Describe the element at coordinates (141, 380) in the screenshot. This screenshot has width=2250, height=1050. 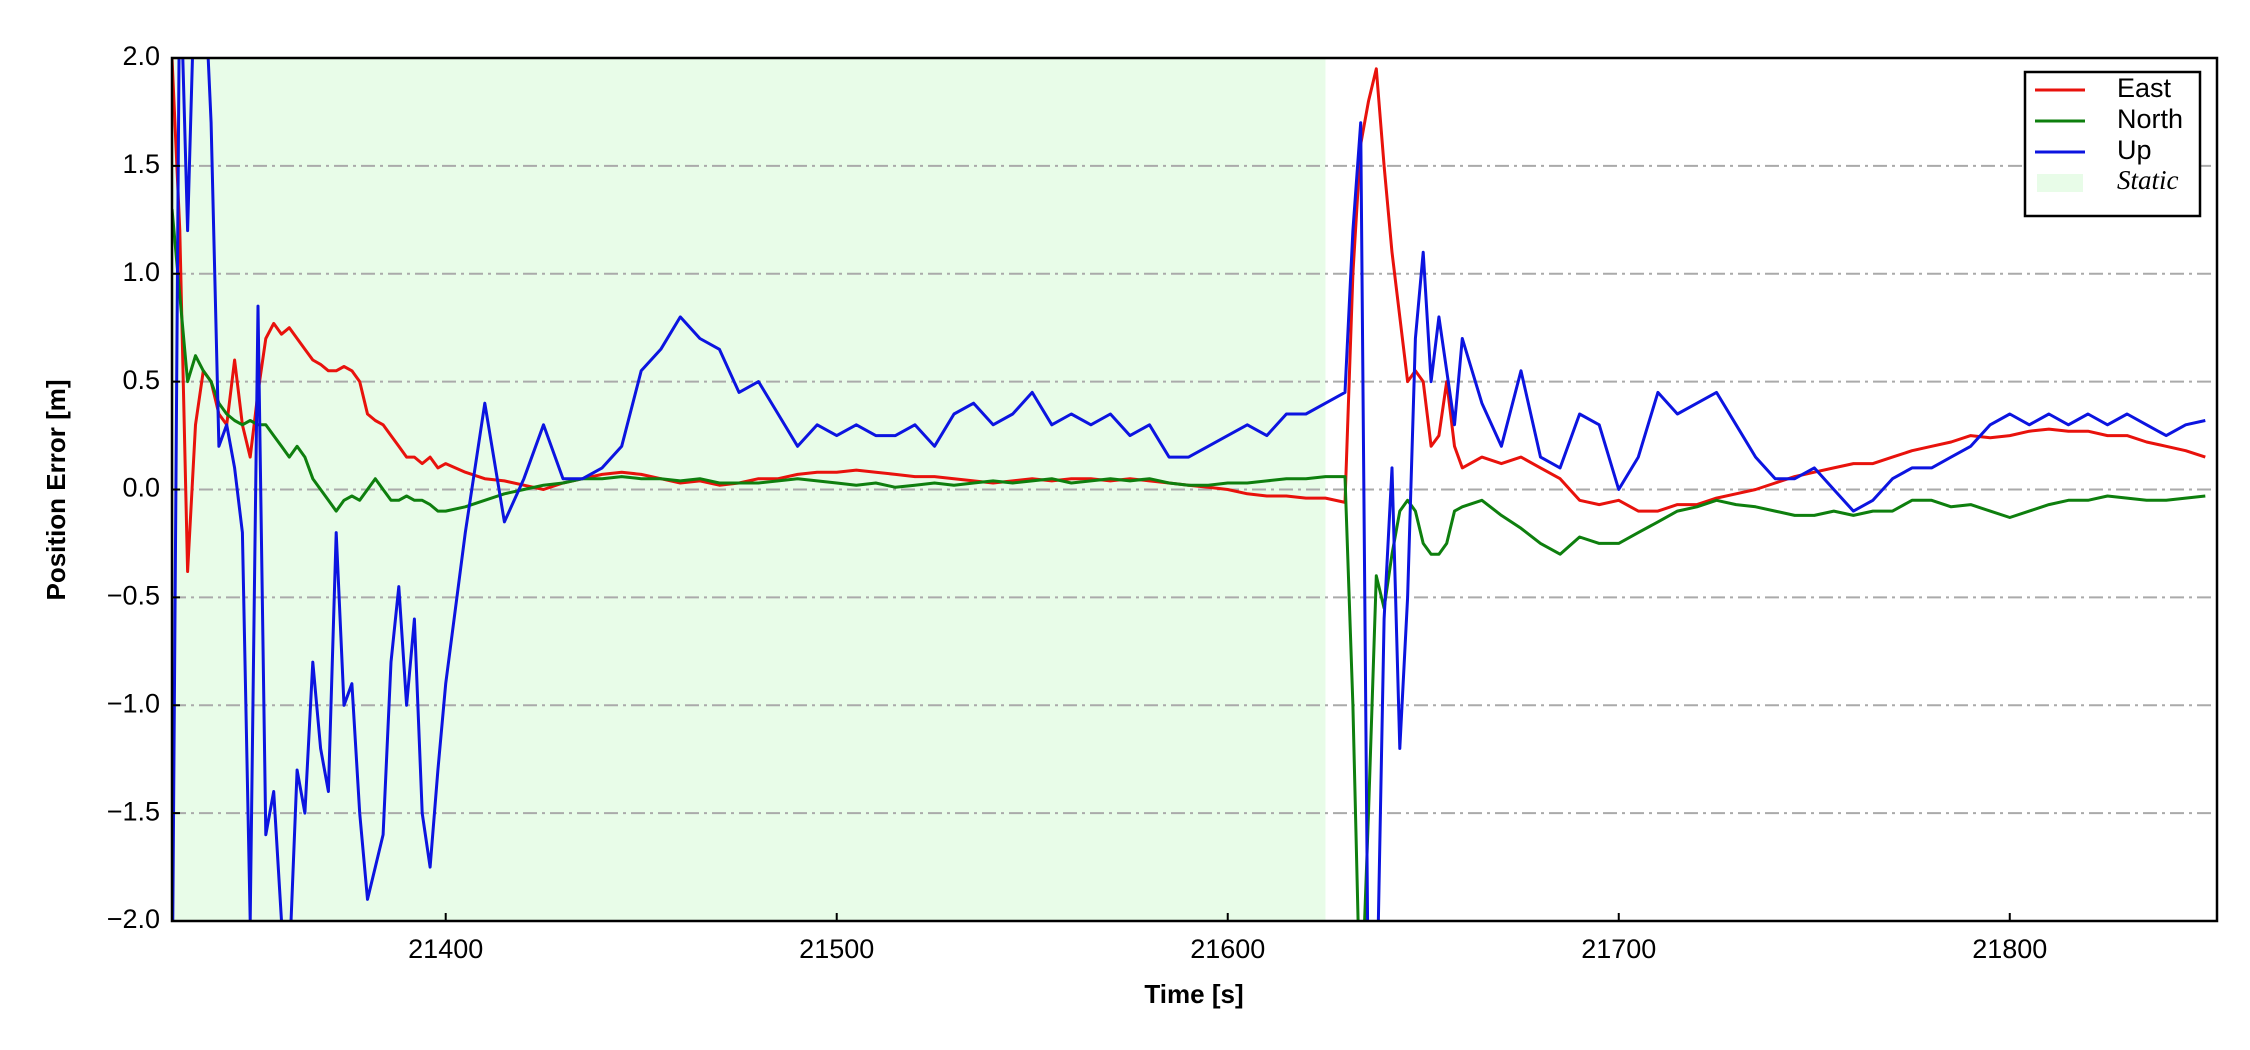
I see `y-tick-label: 0.5` at that location.